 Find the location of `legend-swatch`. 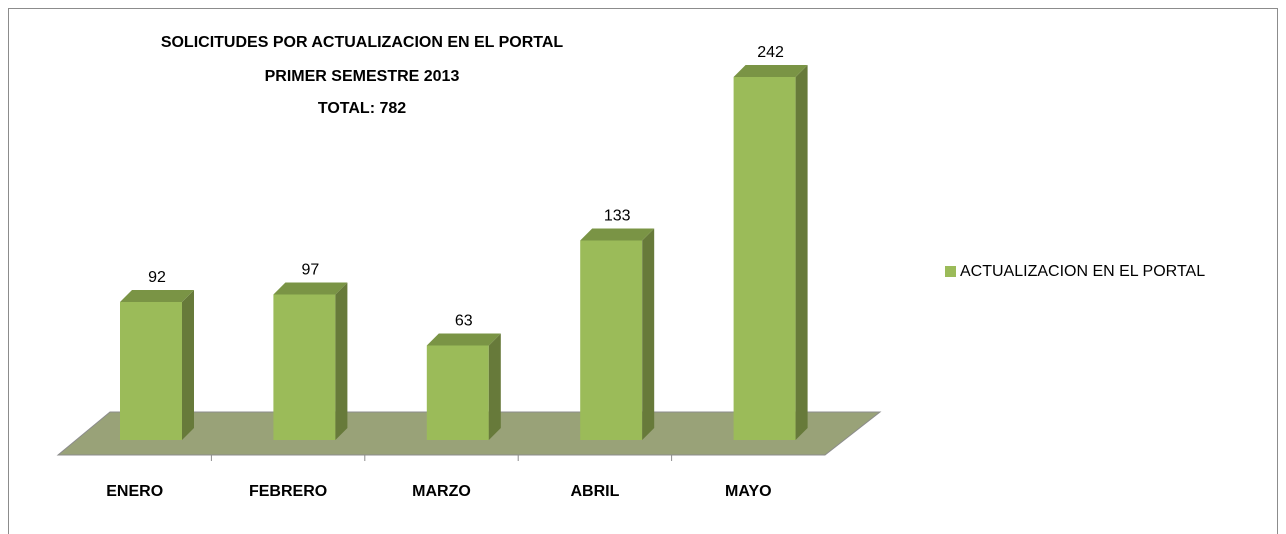

legend-swatch is located at coordinates (950, 271).